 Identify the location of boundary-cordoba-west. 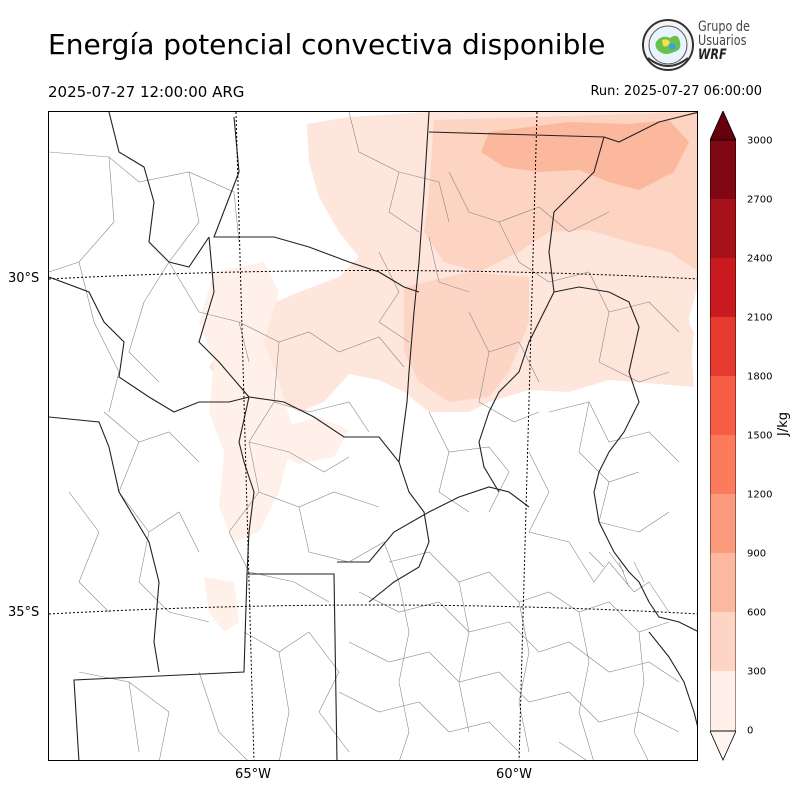
(224, 317).